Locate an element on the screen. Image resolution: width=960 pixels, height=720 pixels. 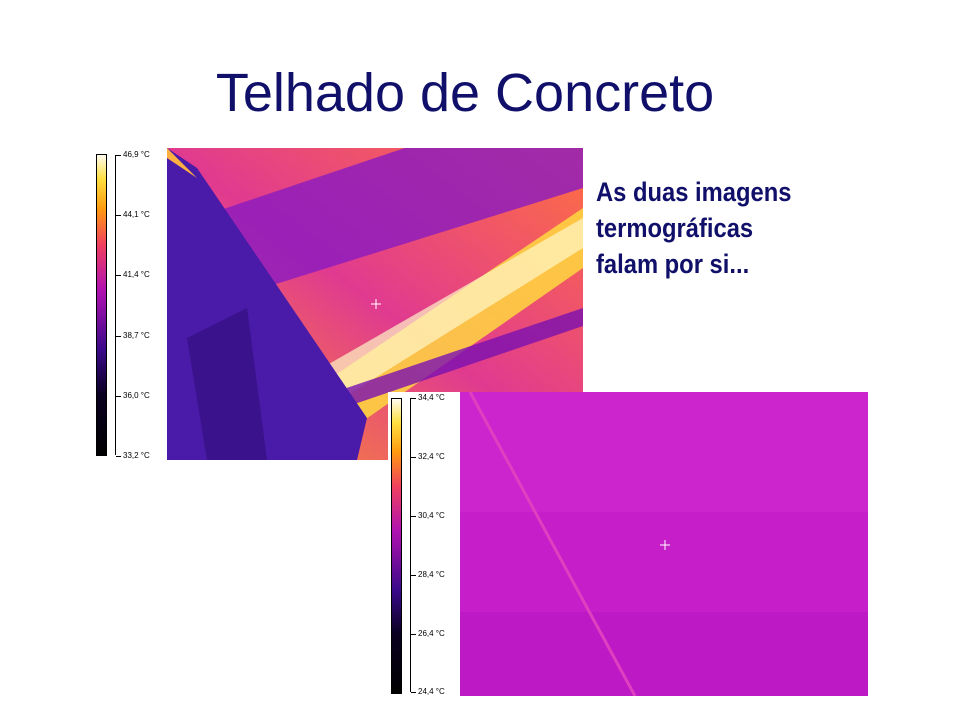
scale-label: 28,4 °C is located at coordinates (428, 574).